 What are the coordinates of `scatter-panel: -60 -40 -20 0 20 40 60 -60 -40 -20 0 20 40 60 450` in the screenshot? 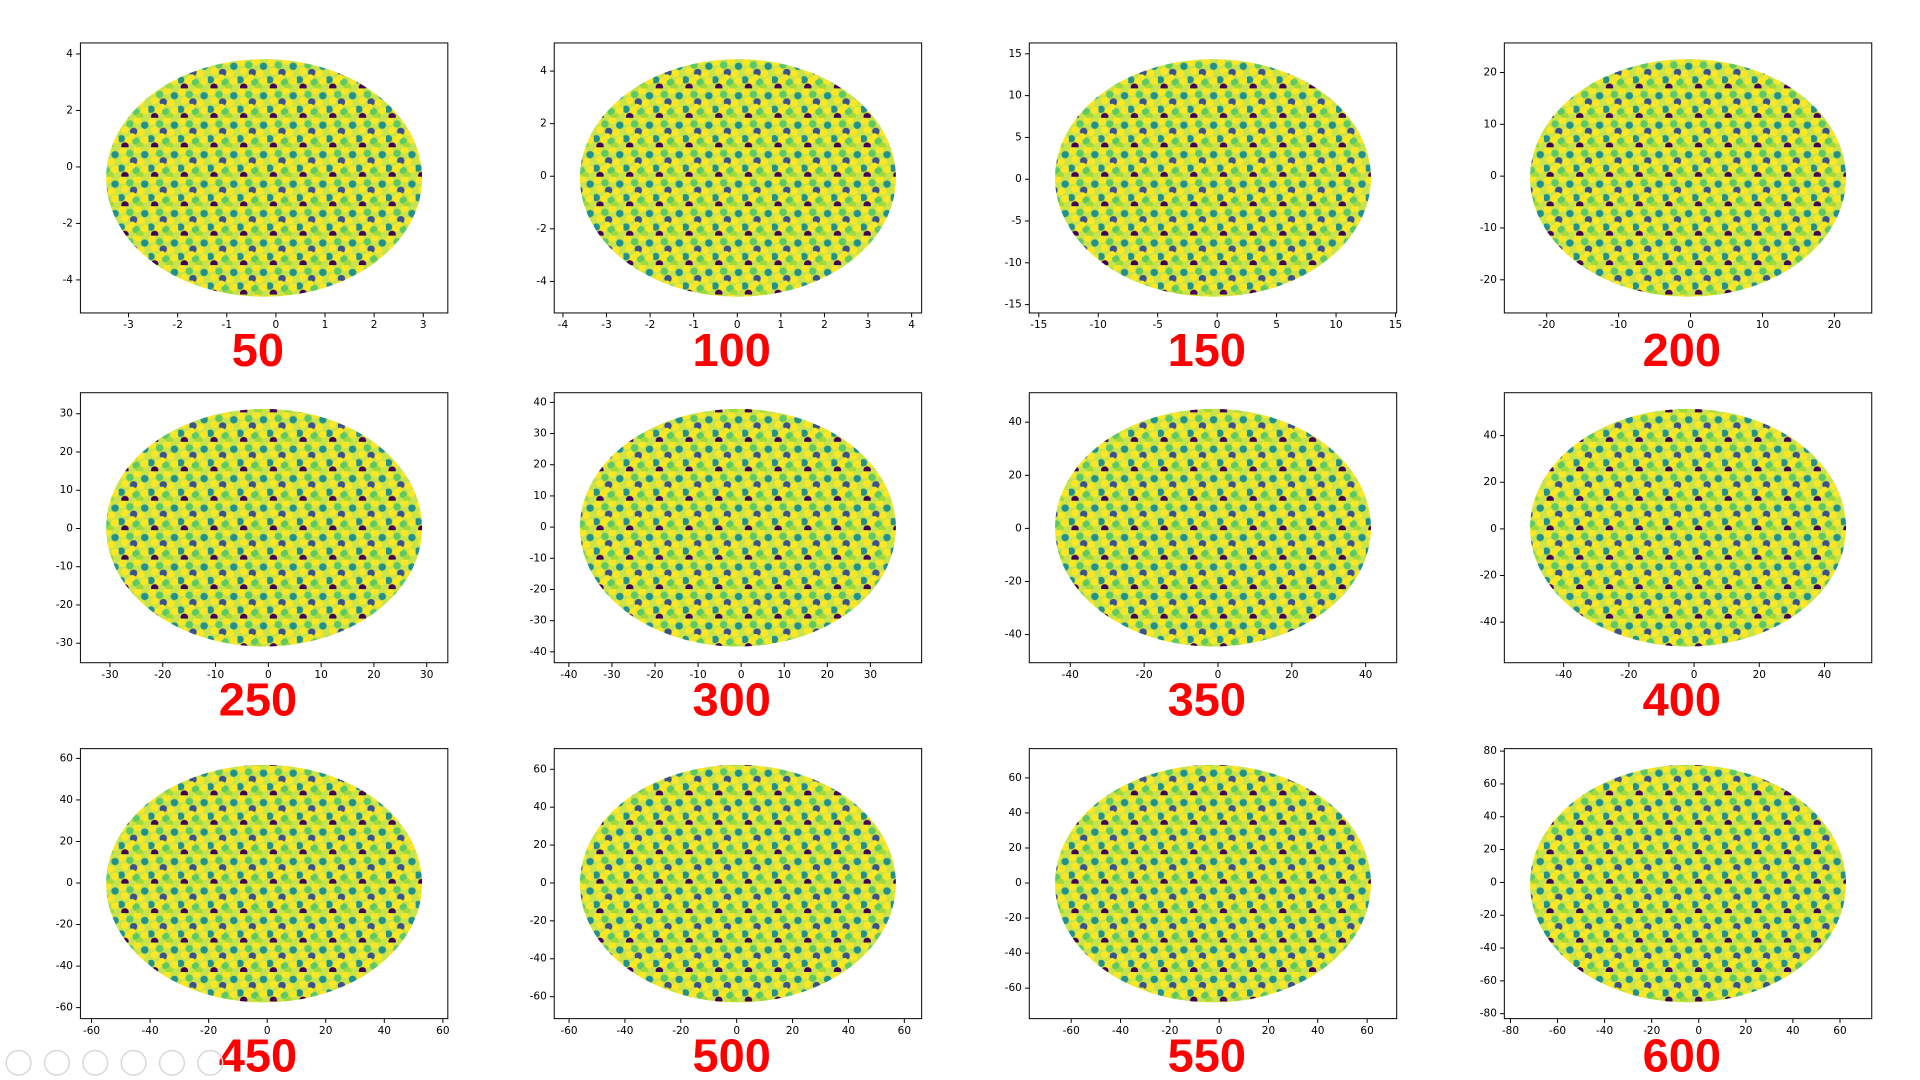 It's located at (253, 914).